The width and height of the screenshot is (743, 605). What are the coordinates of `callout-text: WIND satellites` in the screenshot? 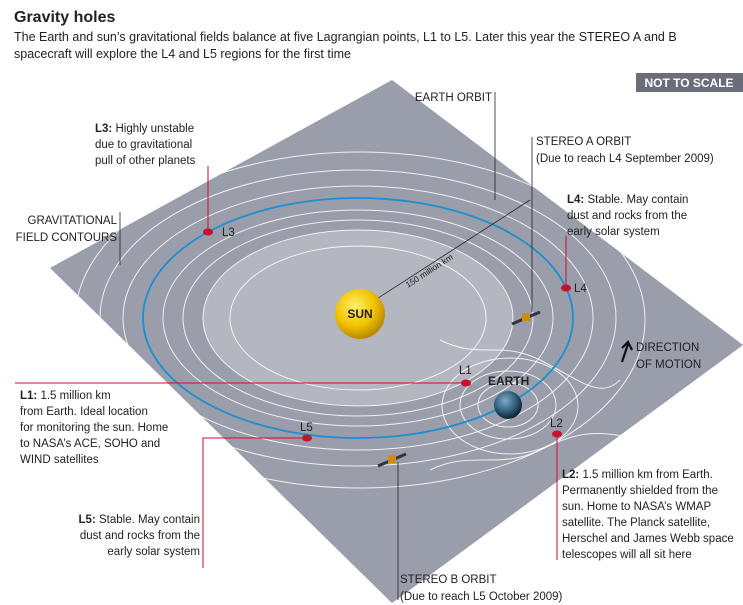 It's located at (59, 460).